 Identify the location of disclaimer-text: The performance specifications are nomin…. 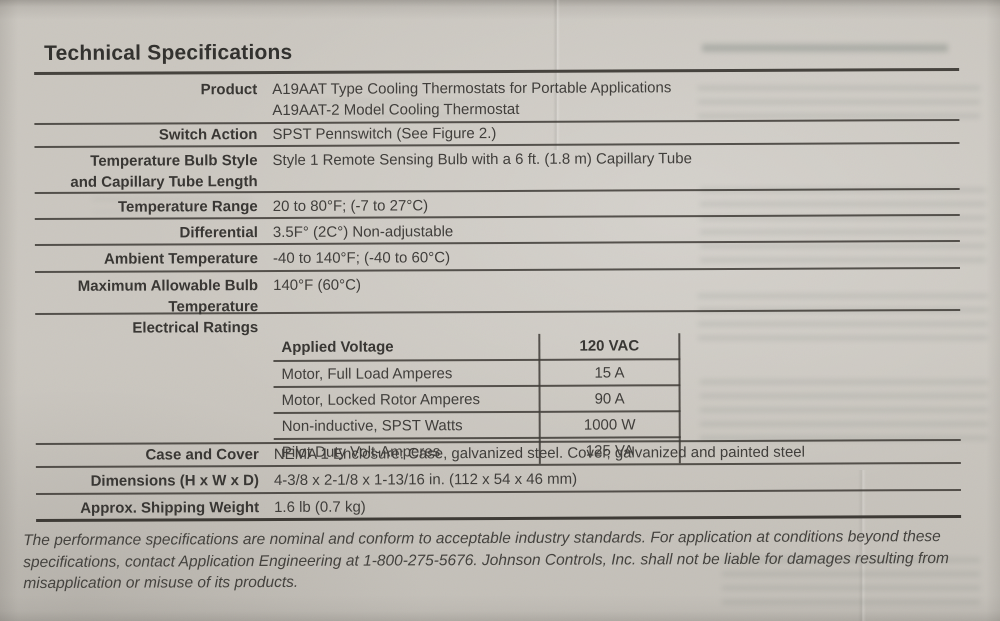
(486, 560).